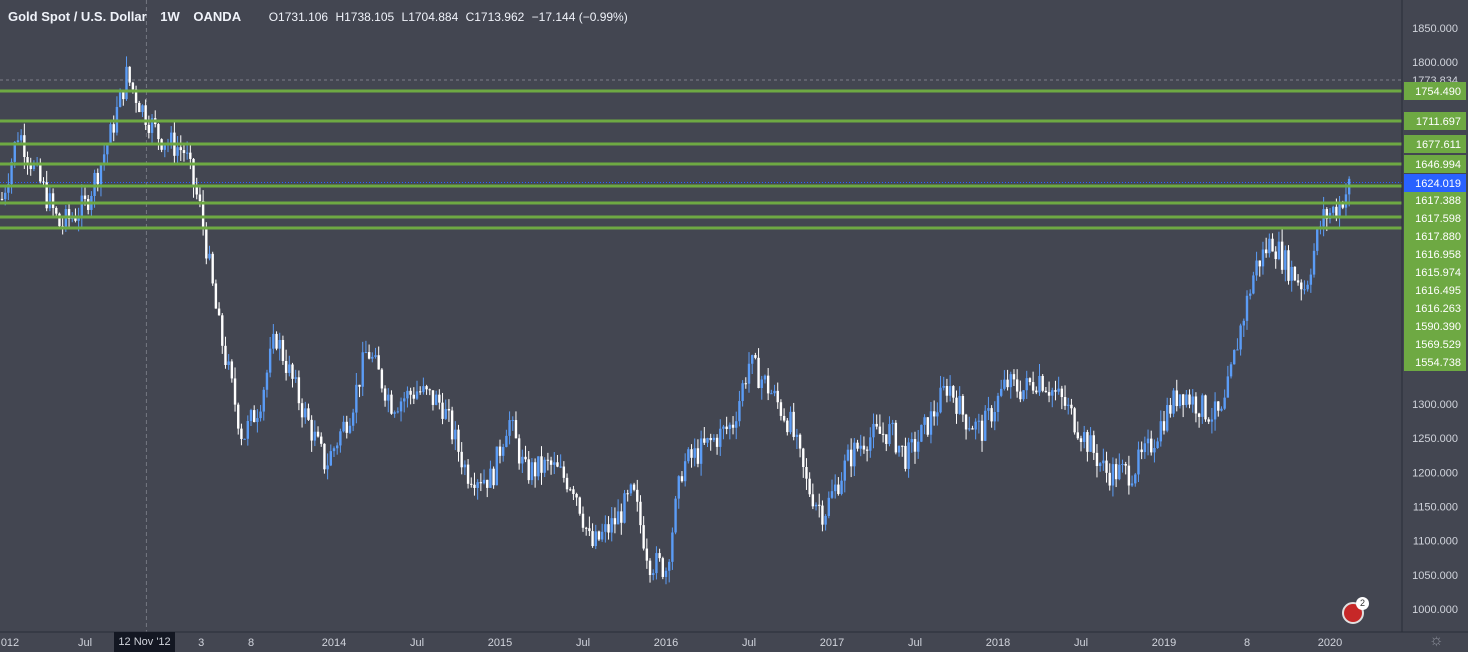 This screenshot has height=652, width=1468. I want to click on level-label-text: 1677.611, so click(1438, 145).